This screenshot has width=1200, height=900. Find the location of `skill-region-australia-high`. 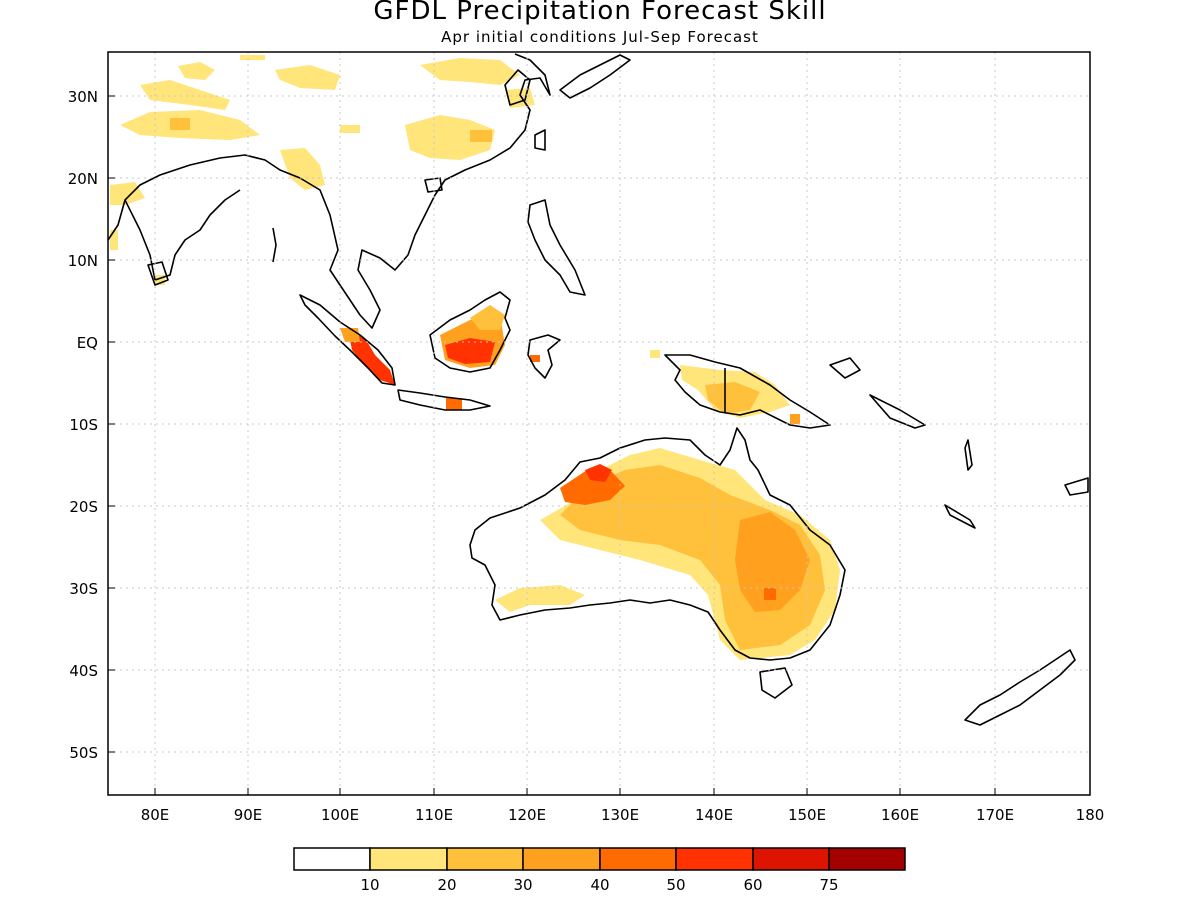

skill-region-australia-high is located at coordinates (772, 562).